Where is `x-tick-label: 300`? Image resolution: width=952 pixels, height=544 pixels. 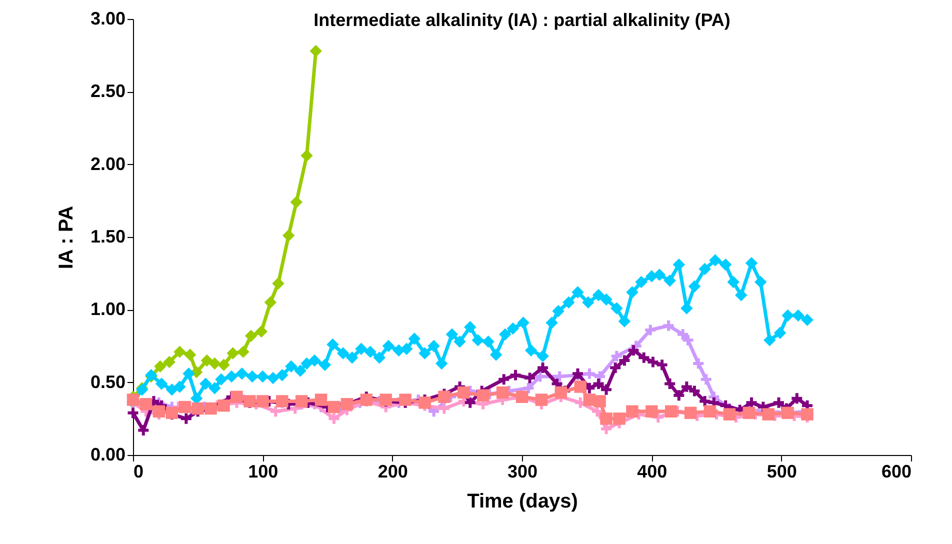 x-tick-label: 300 is located at coordinates (522, 472).